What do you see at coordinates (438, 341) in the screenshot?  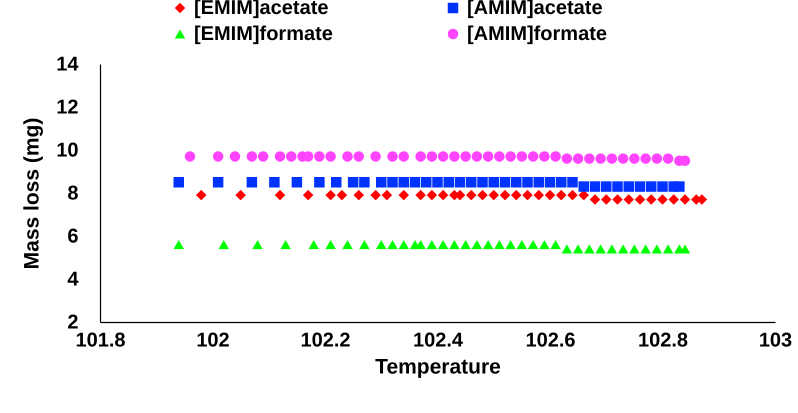 I see `x-tick-label: 102.4` at bounding box center [438, 341].